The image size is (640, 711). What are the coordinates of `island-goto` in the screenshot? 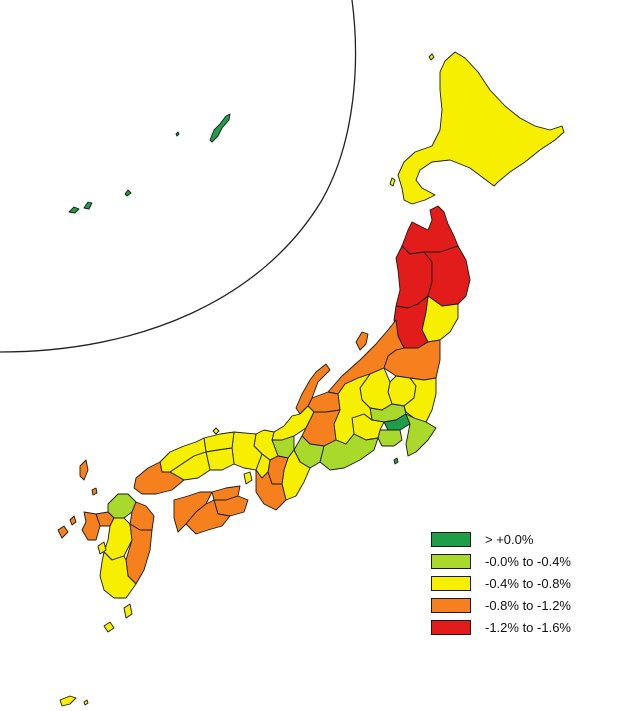 It's located at (67, 527).